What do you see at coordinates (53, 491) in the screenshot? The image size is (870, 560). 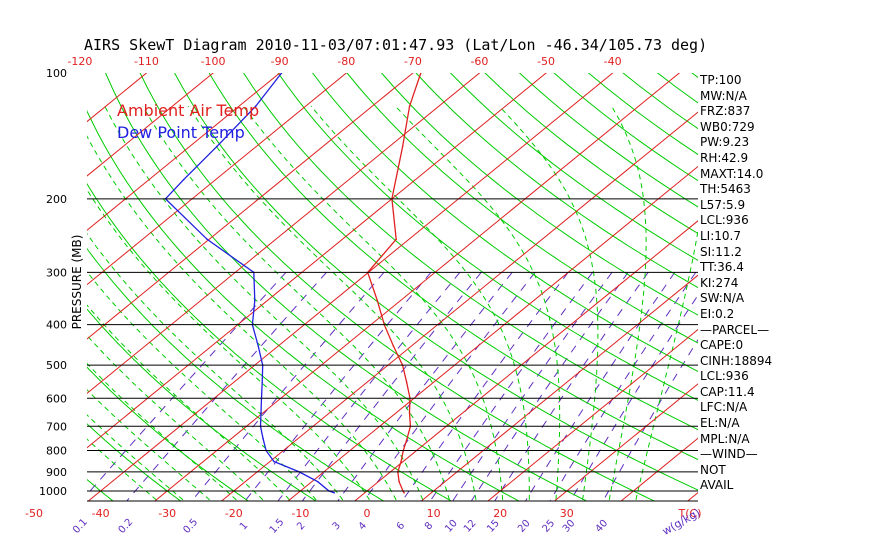 I see `pressure-tick-label: 1000` at bounding box center [53, 491].